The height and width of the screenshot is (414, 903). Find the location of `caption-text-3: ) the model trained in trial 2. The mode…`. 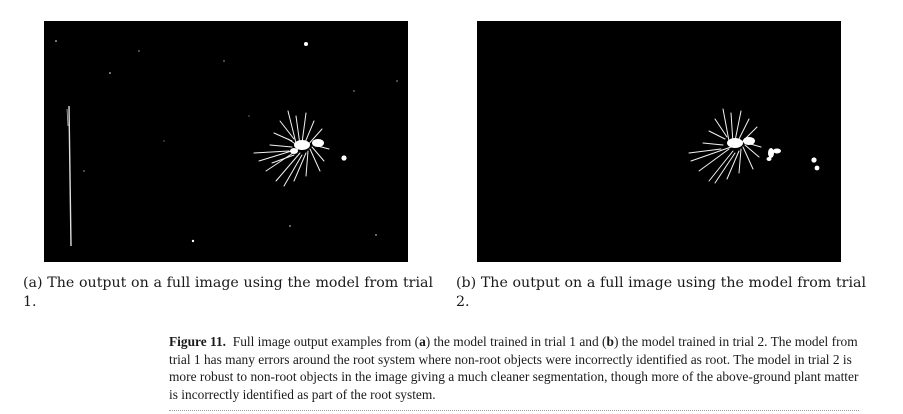

caption-text-3: ) the model trained in trial 2. The mode… is located at coordinates (514, 368).